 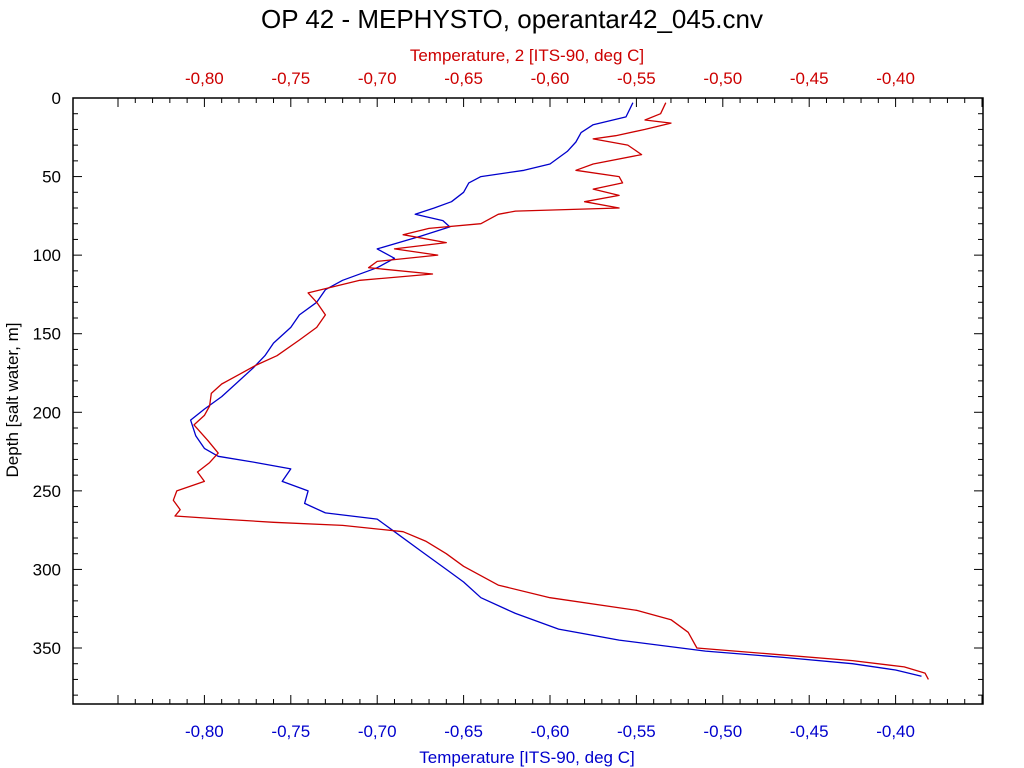 What do you see at coordinates (377, 731) in the screenshot?
I see `bottom-tick-label: -0,70` at bounding box center [377, 731].